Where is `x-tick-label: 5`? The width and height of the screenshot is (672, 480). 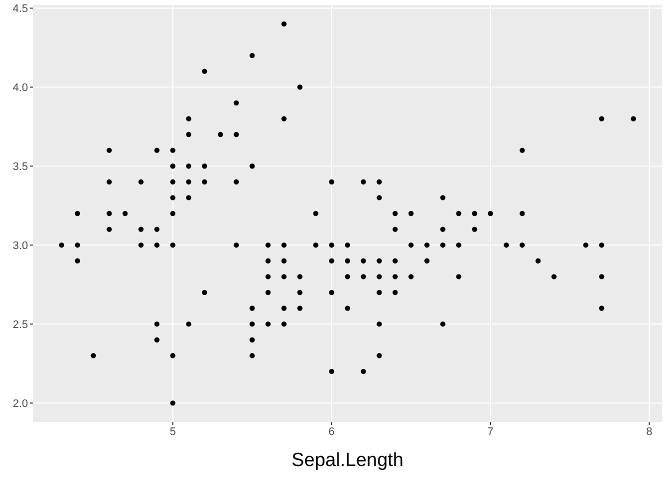
x-tick-label: 5 is located at coordinates (173, 432).